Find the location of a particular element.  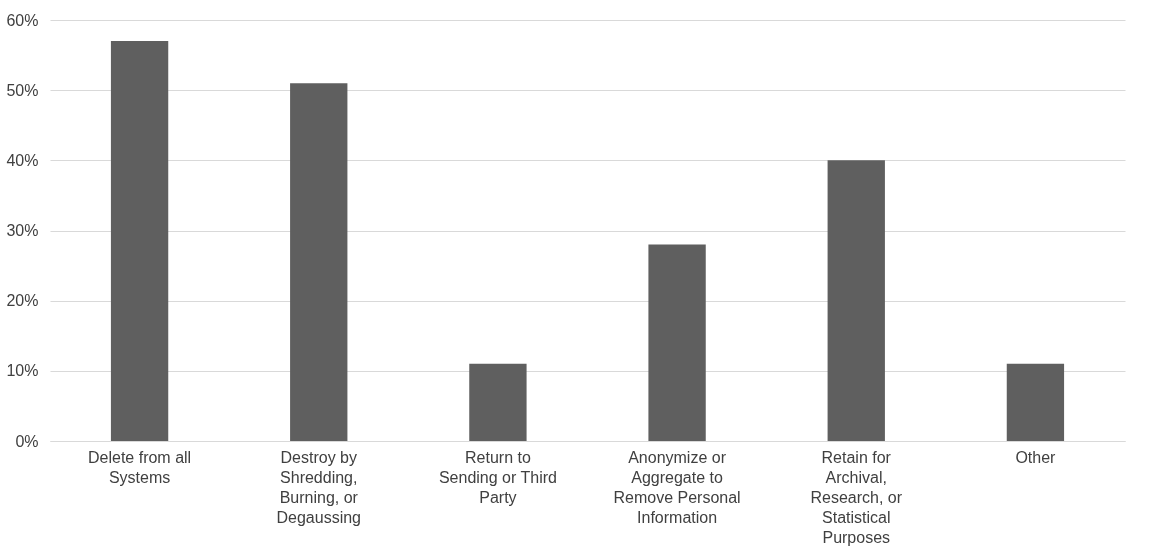

x-tick-label: Delete from all Systems is located at coordinates (140, 467).